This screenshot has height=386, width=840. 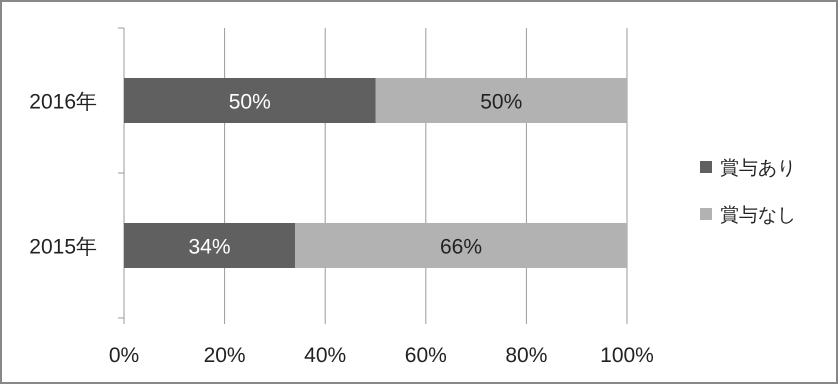 What do you see at coordinates (124, 355) in the screenshot?
I see `x-tick-label: 0%` at bounding box center [124, 355].